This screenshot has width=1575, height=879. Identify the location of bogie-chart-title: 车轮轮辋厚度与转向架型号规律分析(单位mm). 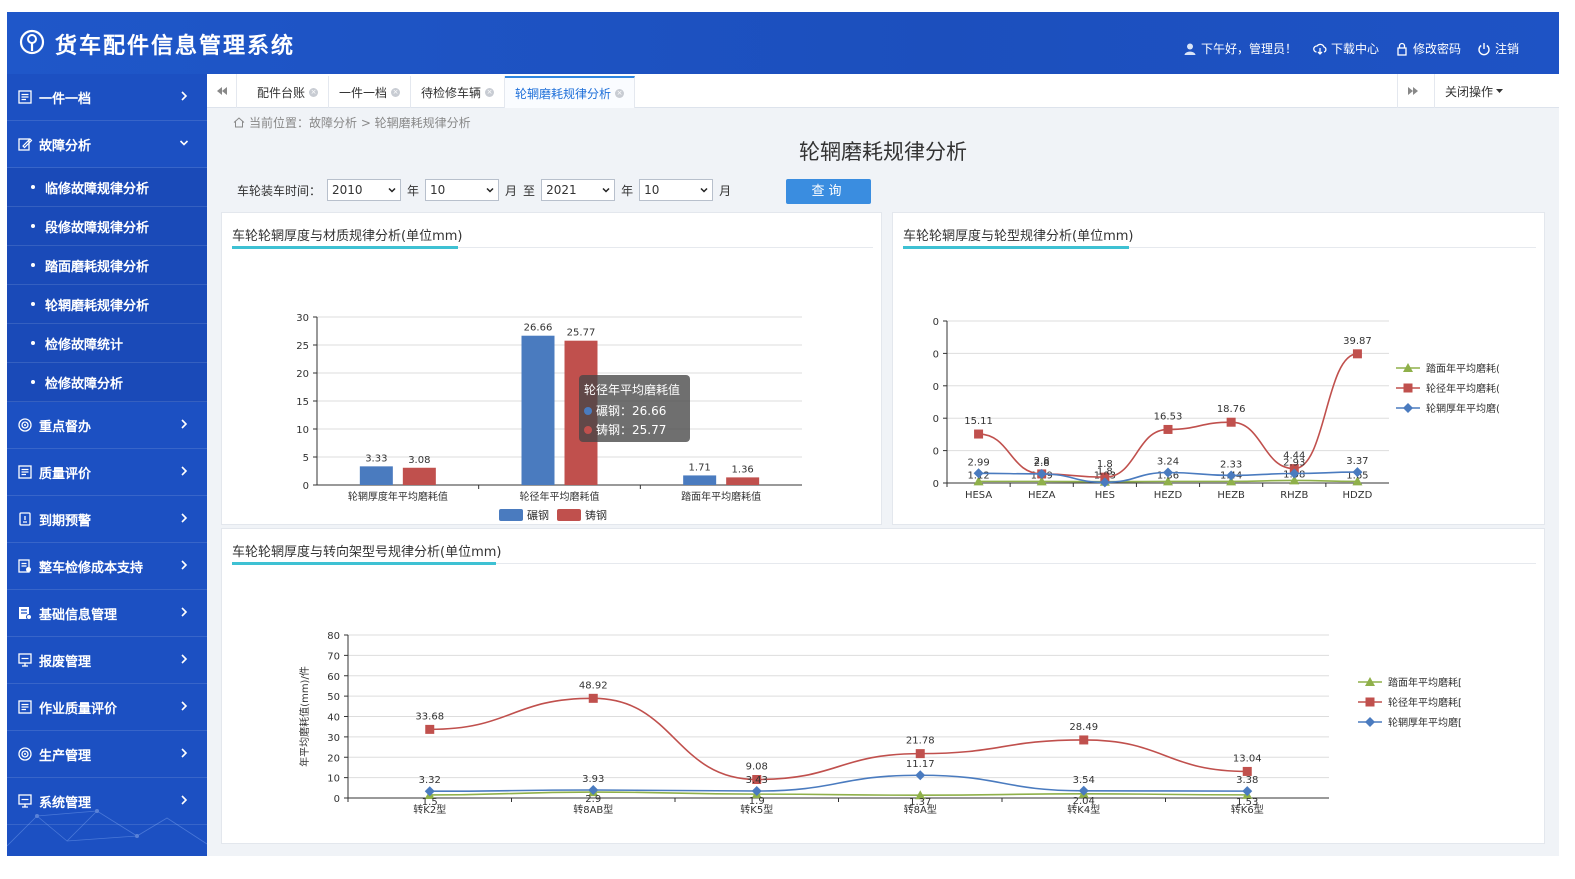
(367, 552).